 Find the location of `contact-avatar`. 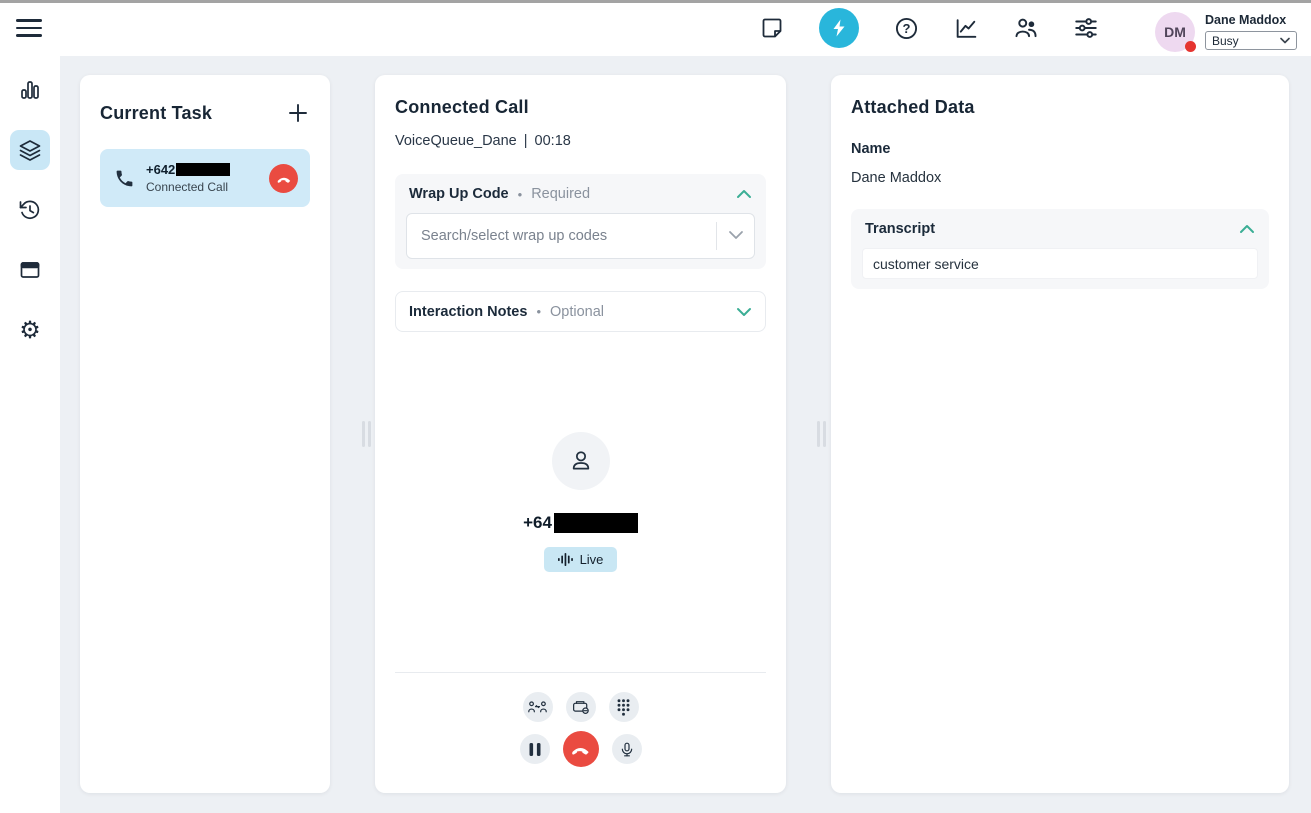

contact-avatar is located at coordinates (580, 461).